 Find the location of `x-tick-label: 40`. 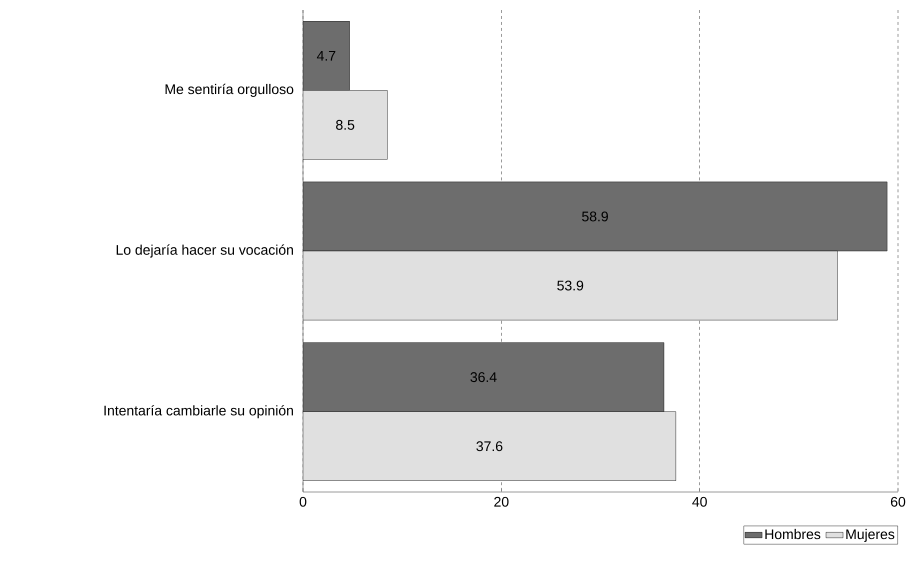

x-tick-label: 40 is located at coordinates (699, 501).